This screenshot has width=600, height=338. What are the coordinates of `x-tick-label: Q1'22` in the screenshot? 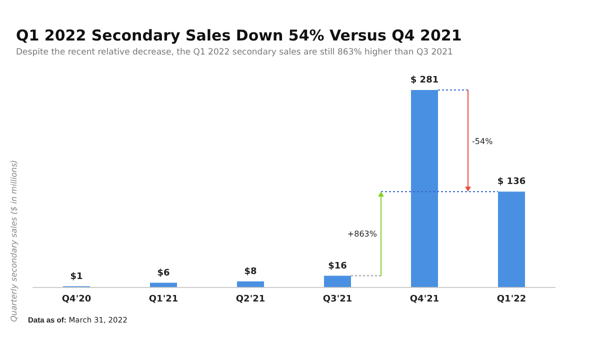 It's located at (511, 299).